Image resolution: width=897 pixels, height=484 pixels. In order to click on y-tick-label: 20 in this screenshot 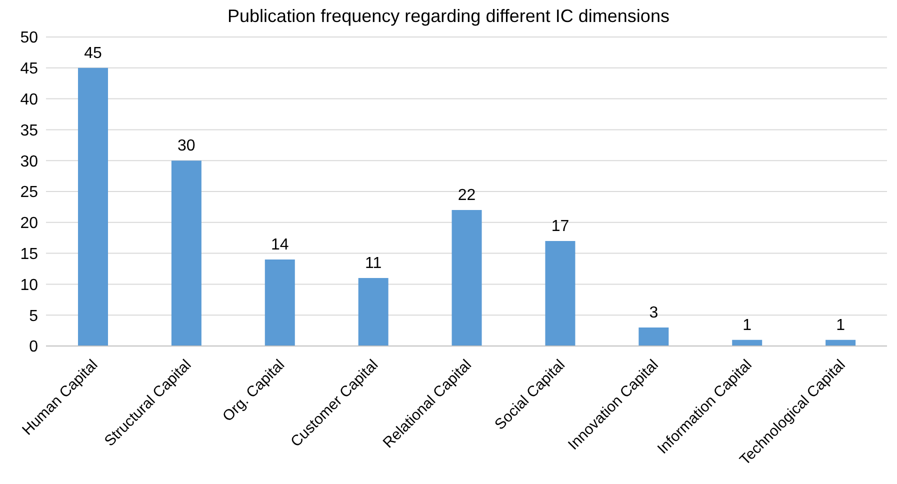, I will do `click(29, 223)`.